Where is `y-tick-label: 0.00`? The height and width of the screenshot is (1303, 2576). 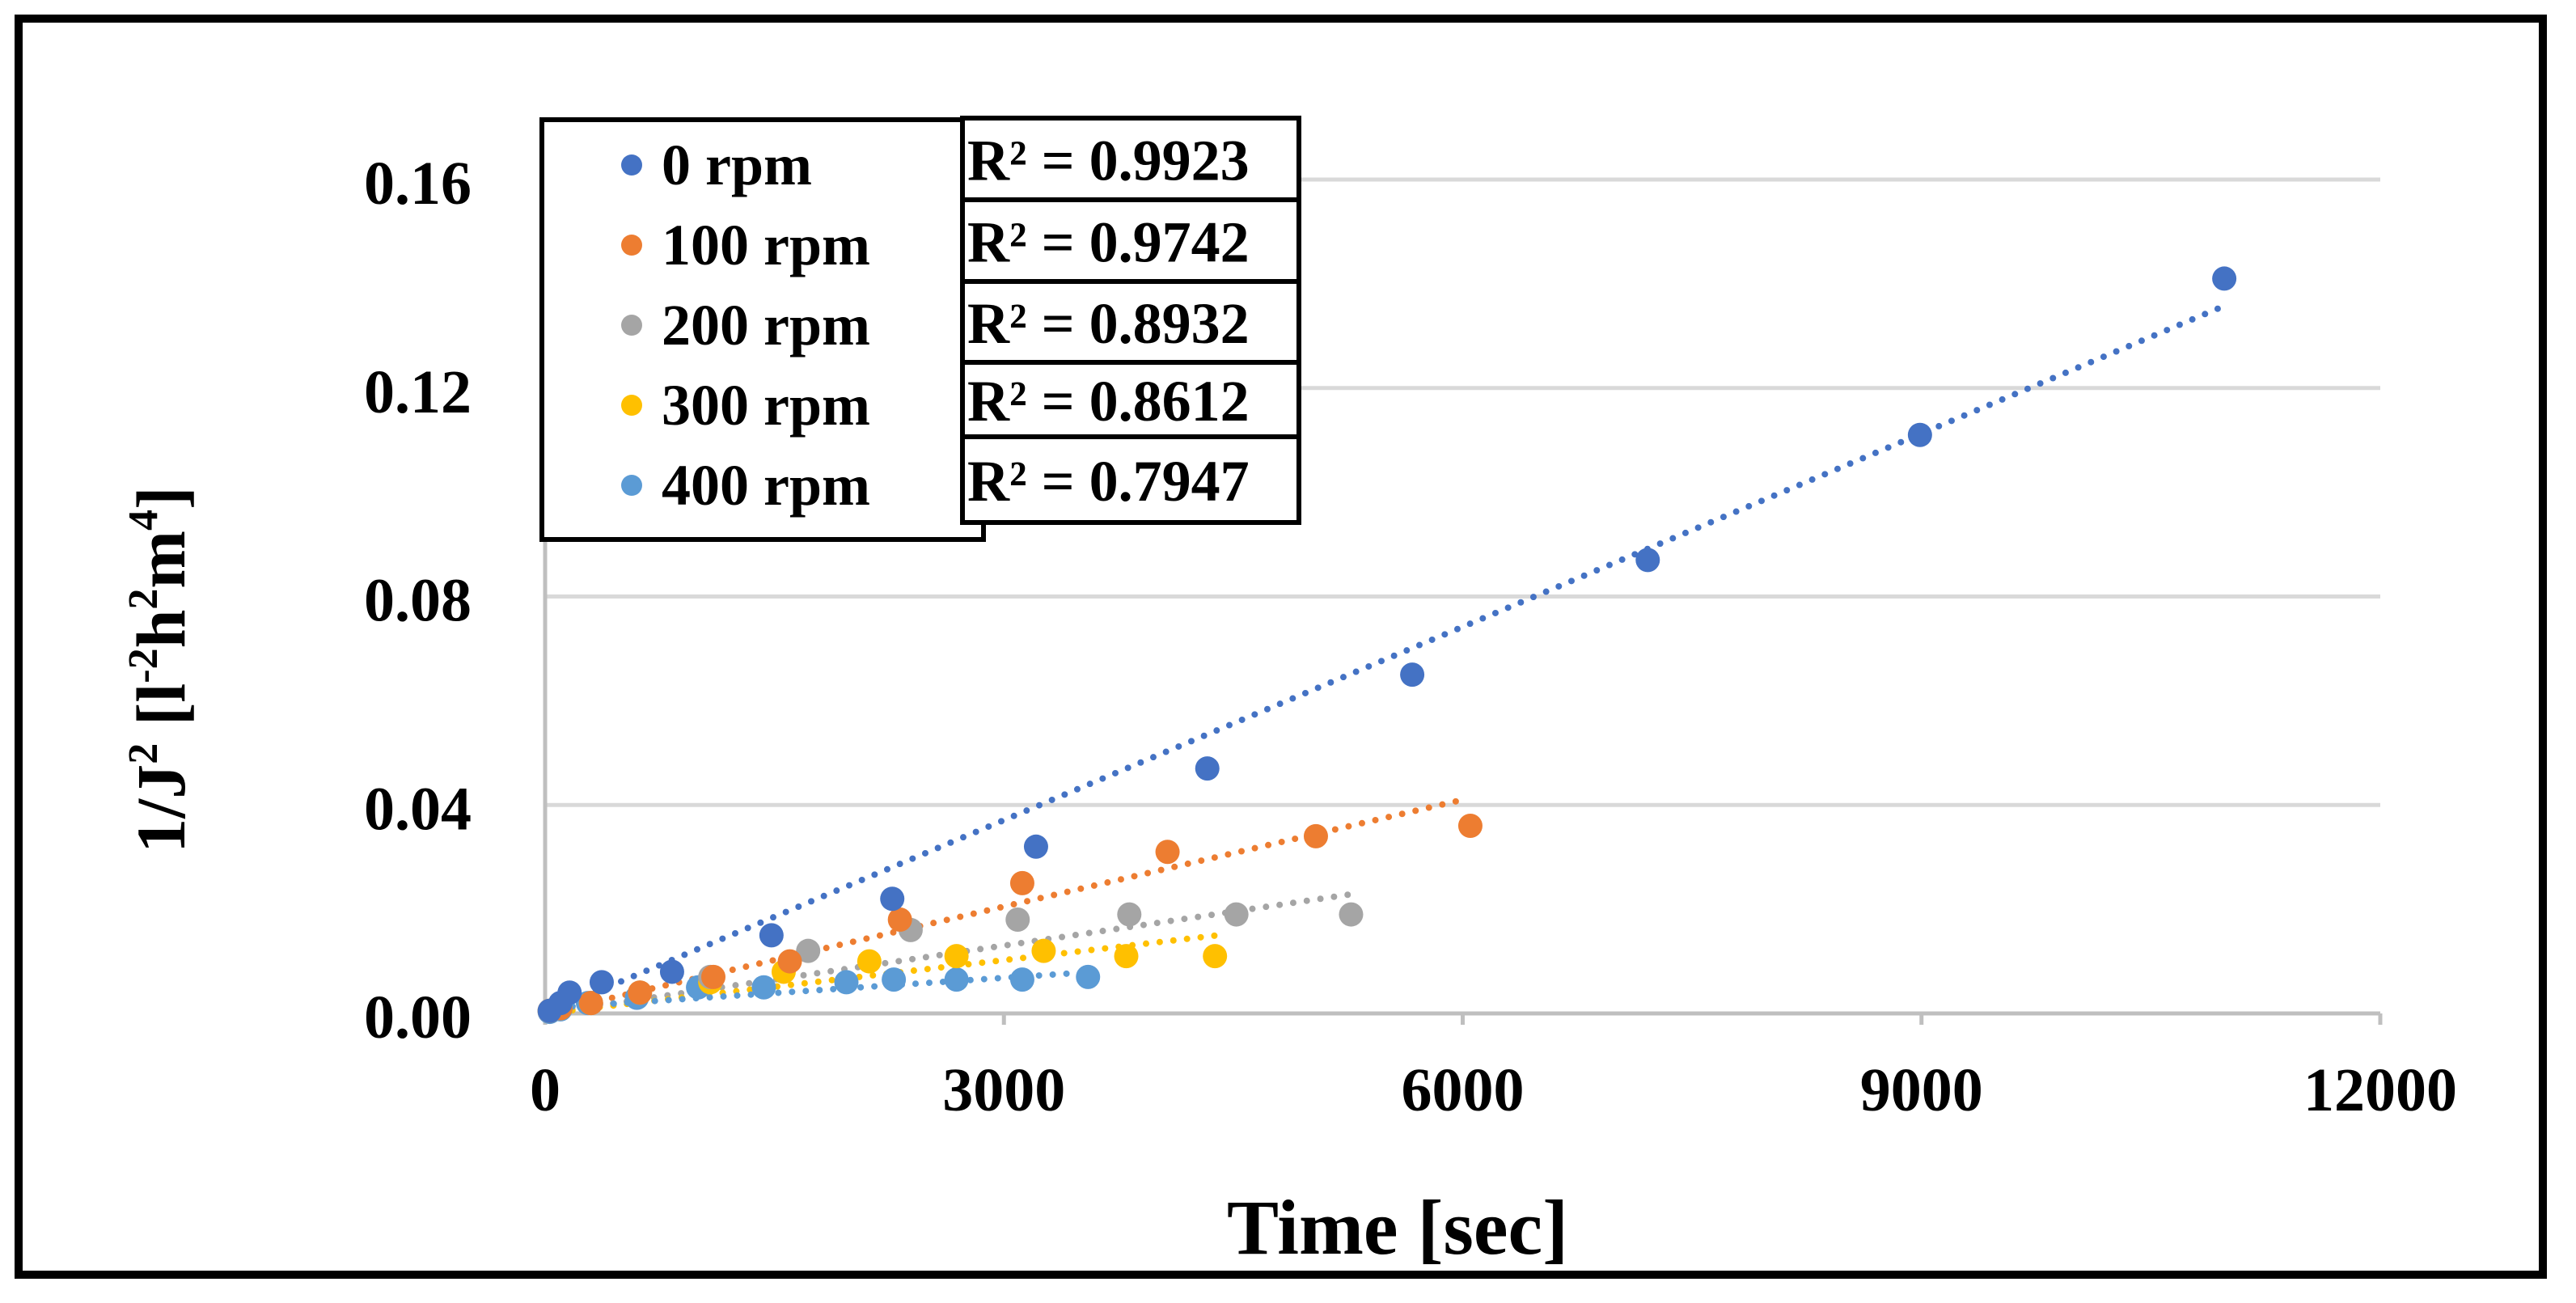 y-tick-label: 0.00 is located at coordinates (418, 1017).